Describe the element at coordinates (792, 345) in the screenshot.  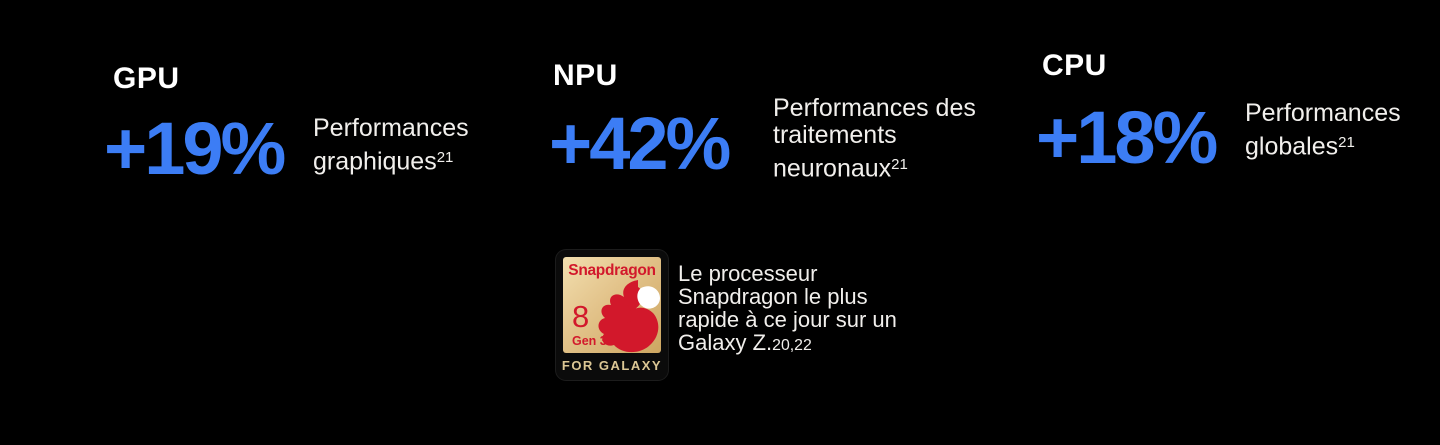
I see `footnote-ref: 20,22` at that location.